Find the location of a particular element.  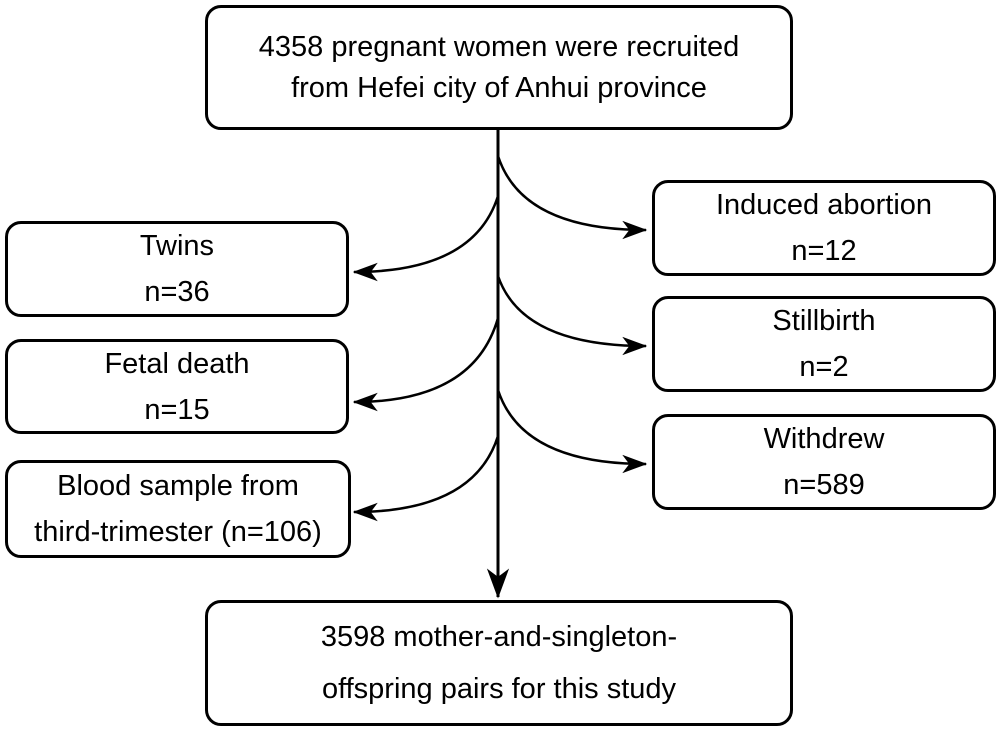

induced-abortion-count: n=12 is located at coordinates (824, 251).